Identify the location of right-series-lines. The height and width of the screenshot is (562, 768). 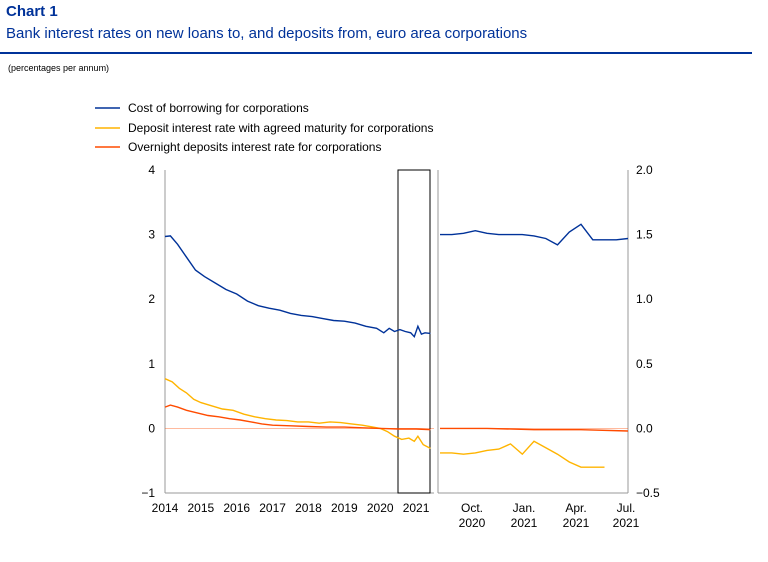
(534, 345).